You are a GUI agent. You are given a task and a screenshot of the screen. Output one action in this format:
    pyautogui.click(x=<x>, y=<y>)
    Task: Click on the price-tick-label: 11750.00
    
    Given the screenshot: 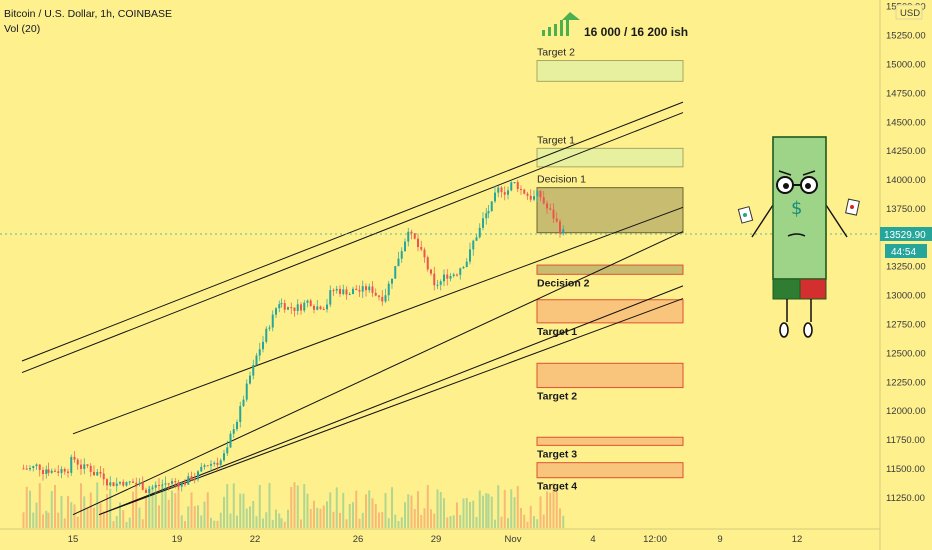 What is the action you would take?
    pyautogui.click(x=905, y=440)
    